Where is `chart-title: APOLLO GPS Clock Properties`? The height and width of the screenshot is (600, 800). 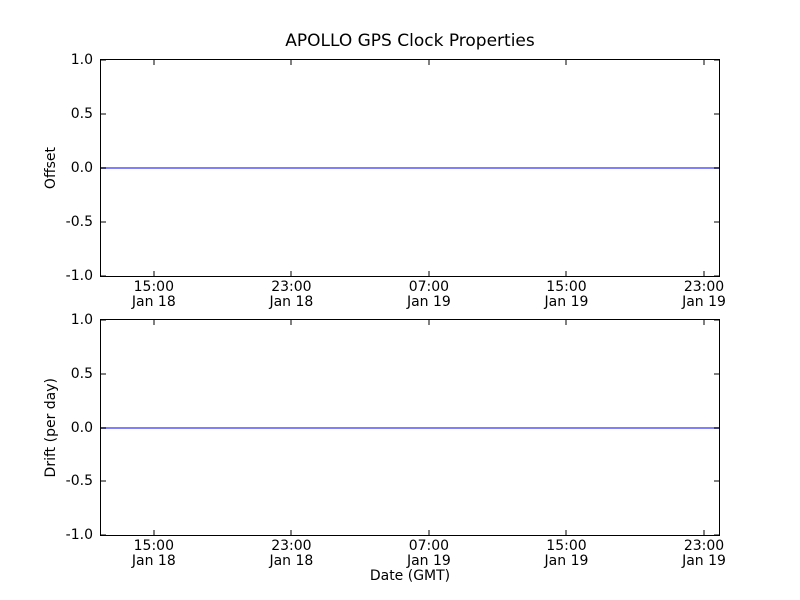
chart-title: APOLLO GPS Clock Properties is located at coordinates (410, 41).